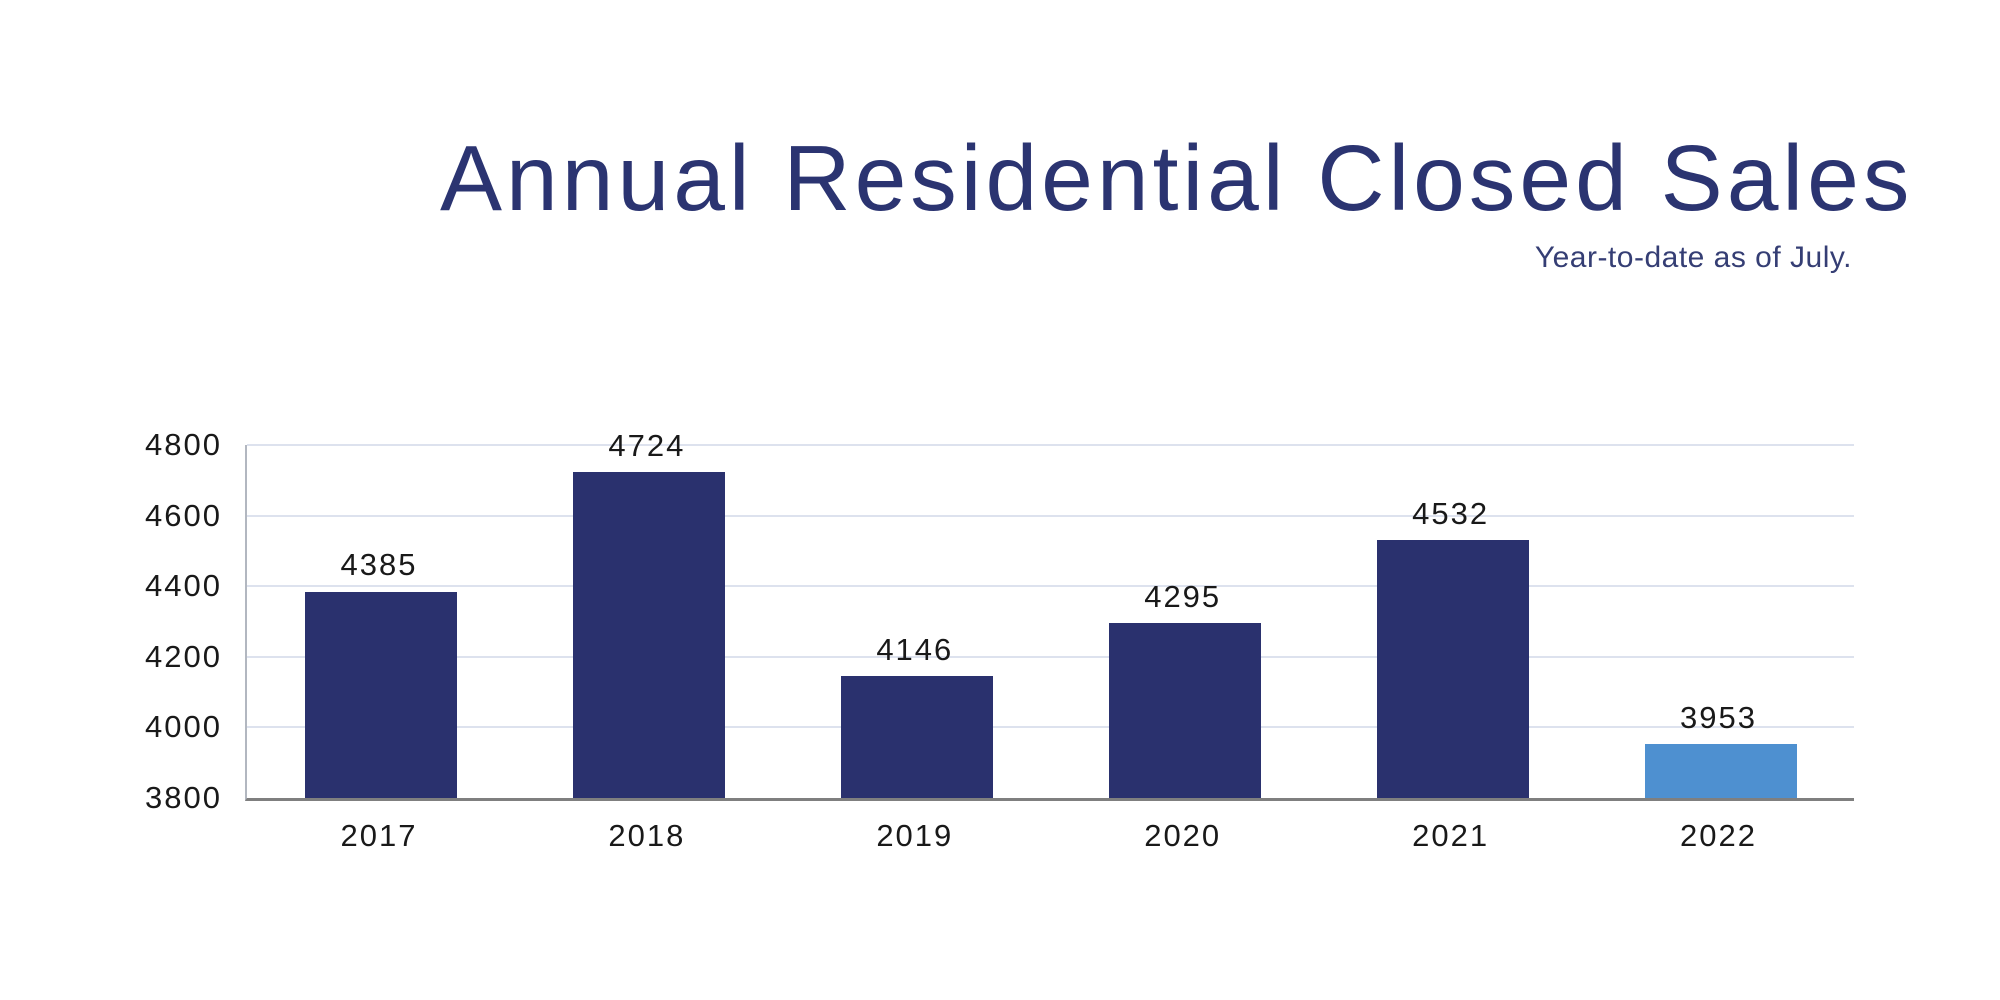  What do you see at coordinates (1718, 717) in the screenshot?
I see `bar-value-label-2022: 3953` at bounding box center [1718, 717].